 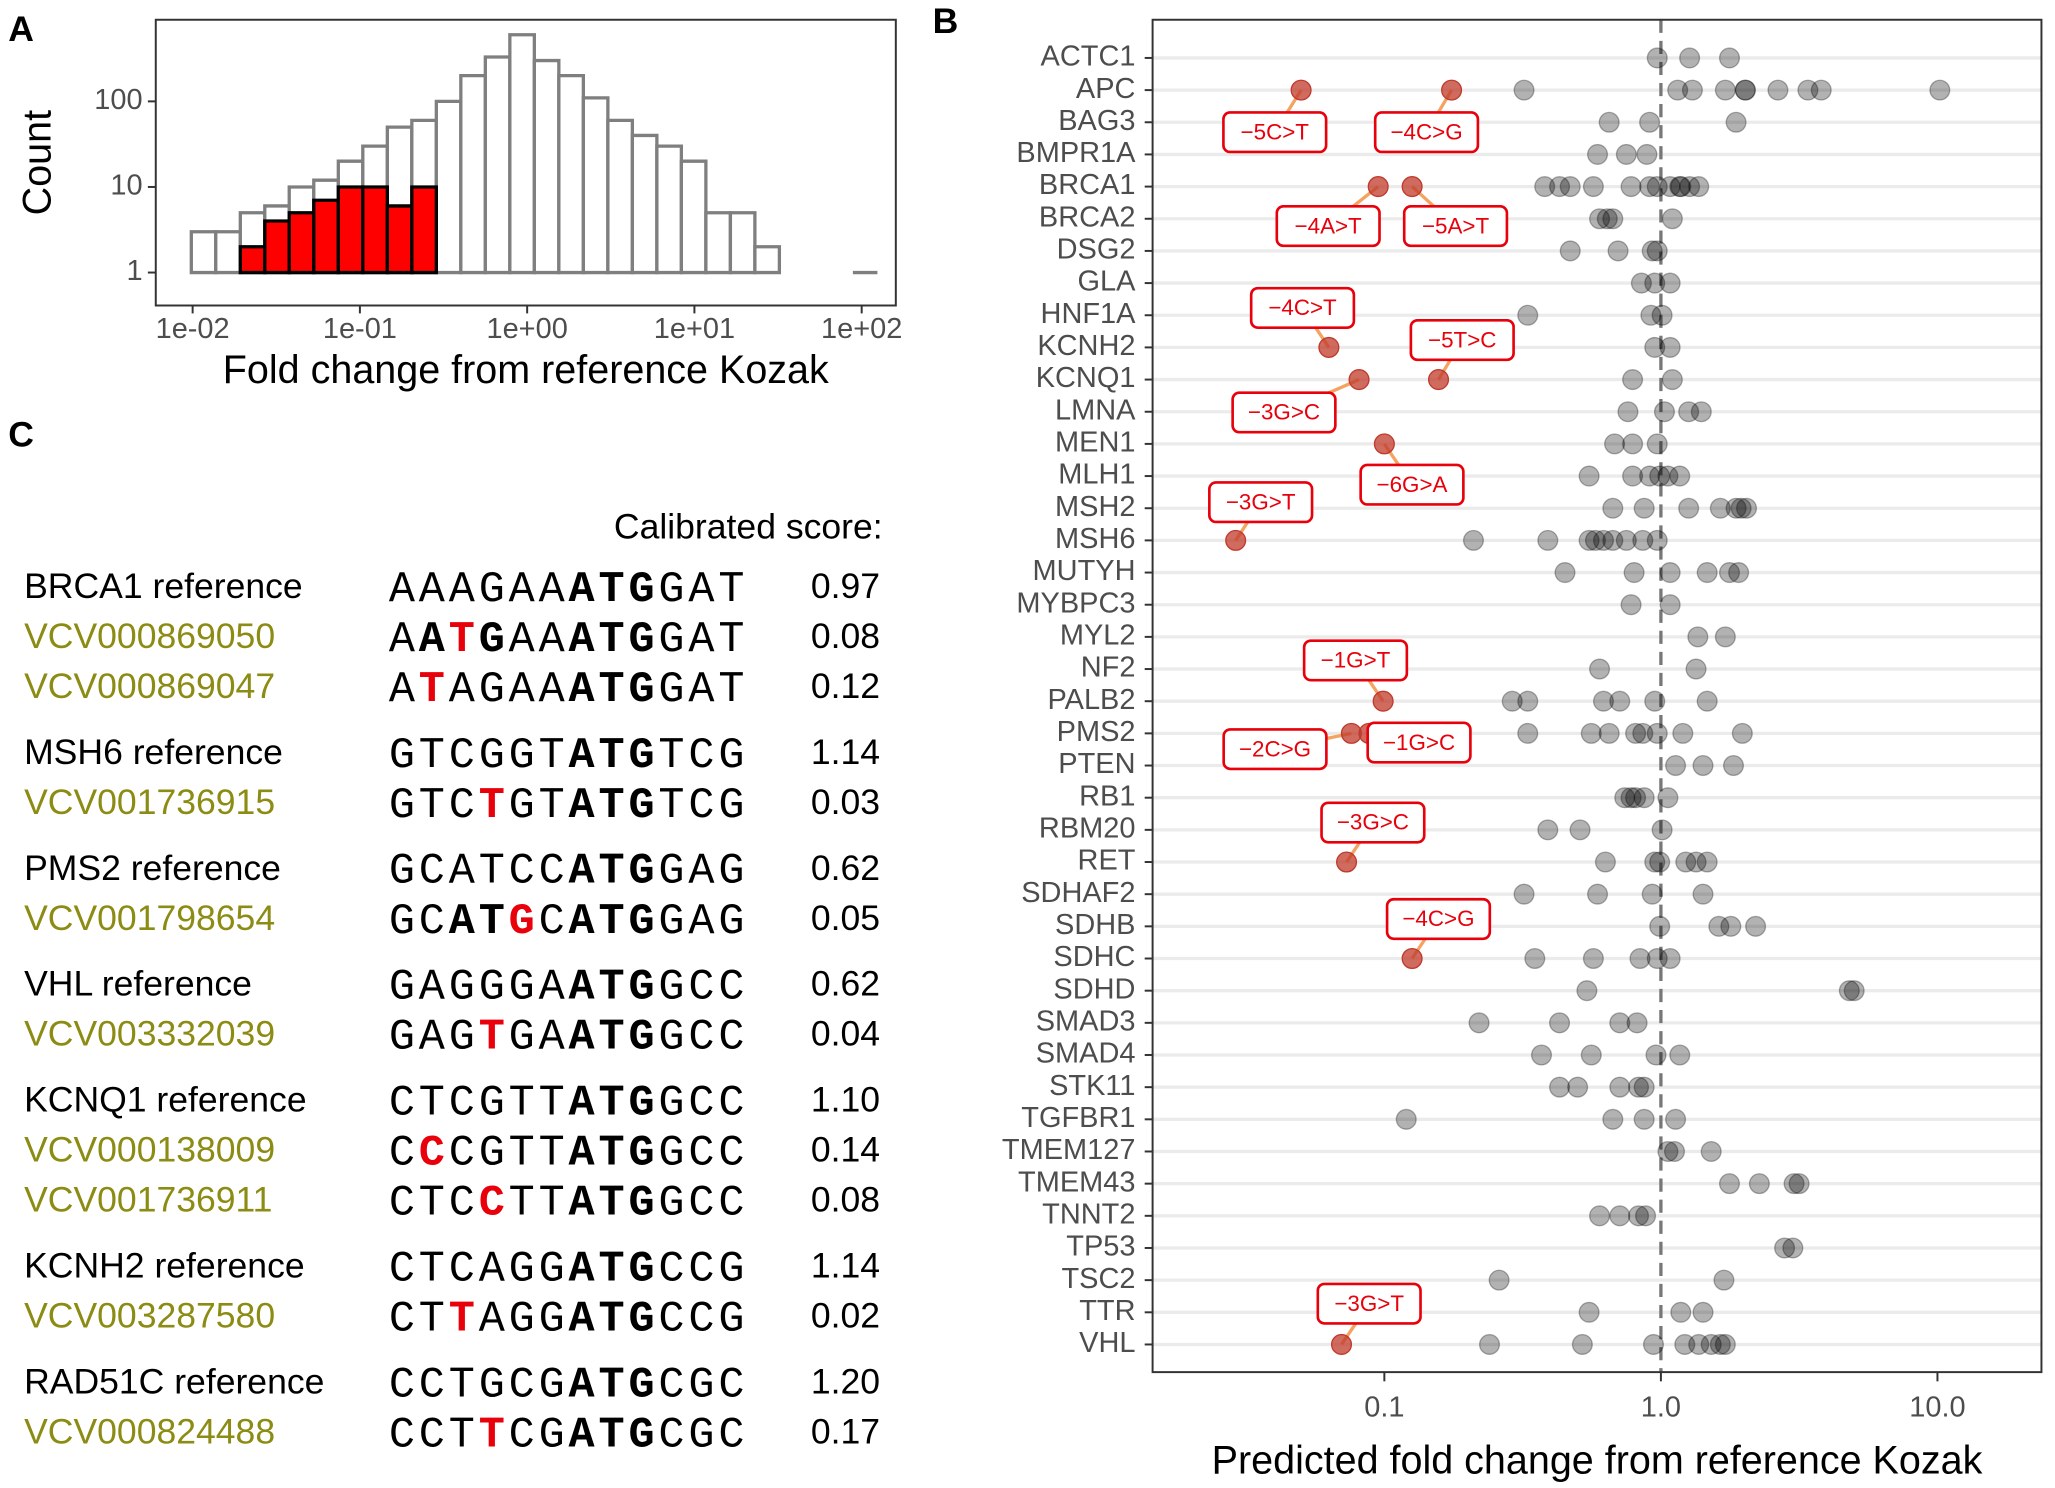 What do you see at coordinates (568, 590) in the screenshot?
I see `sequence: AAAGAAATGGAT` at bounding box center [568, 590].